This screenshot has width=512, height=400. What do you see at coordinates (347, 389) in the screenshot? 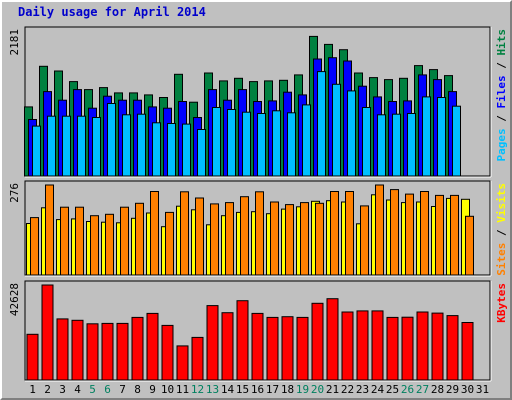
I see `x-tick-label-22: 22` at bounding box center [347, 389].